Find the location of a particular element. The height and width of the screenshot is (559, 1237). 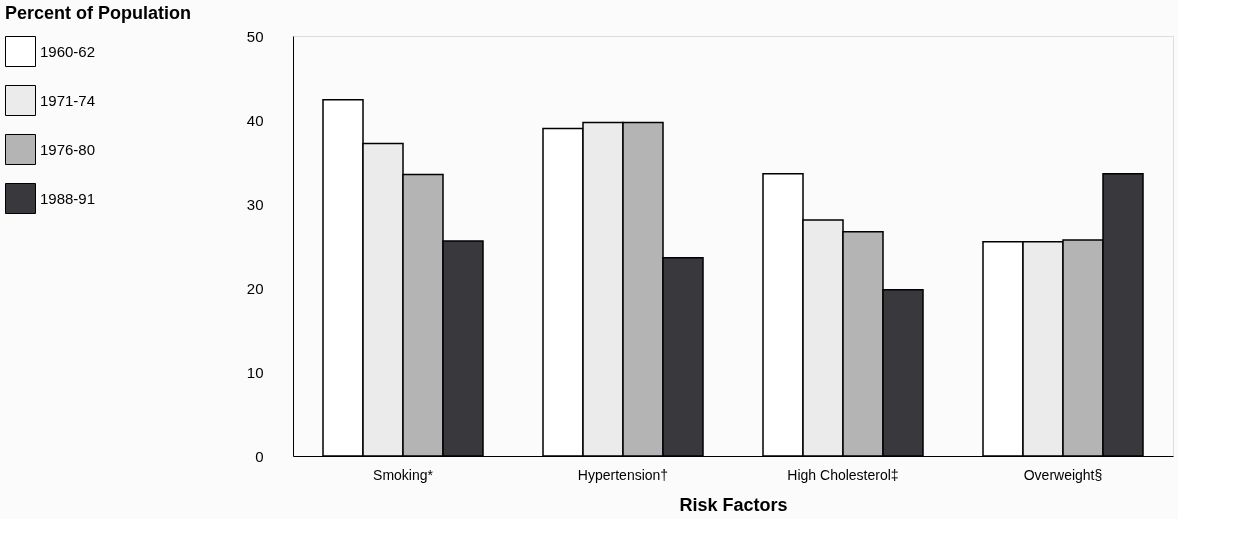

legend-label: 1971-74 is located at coordinates (68, 100).